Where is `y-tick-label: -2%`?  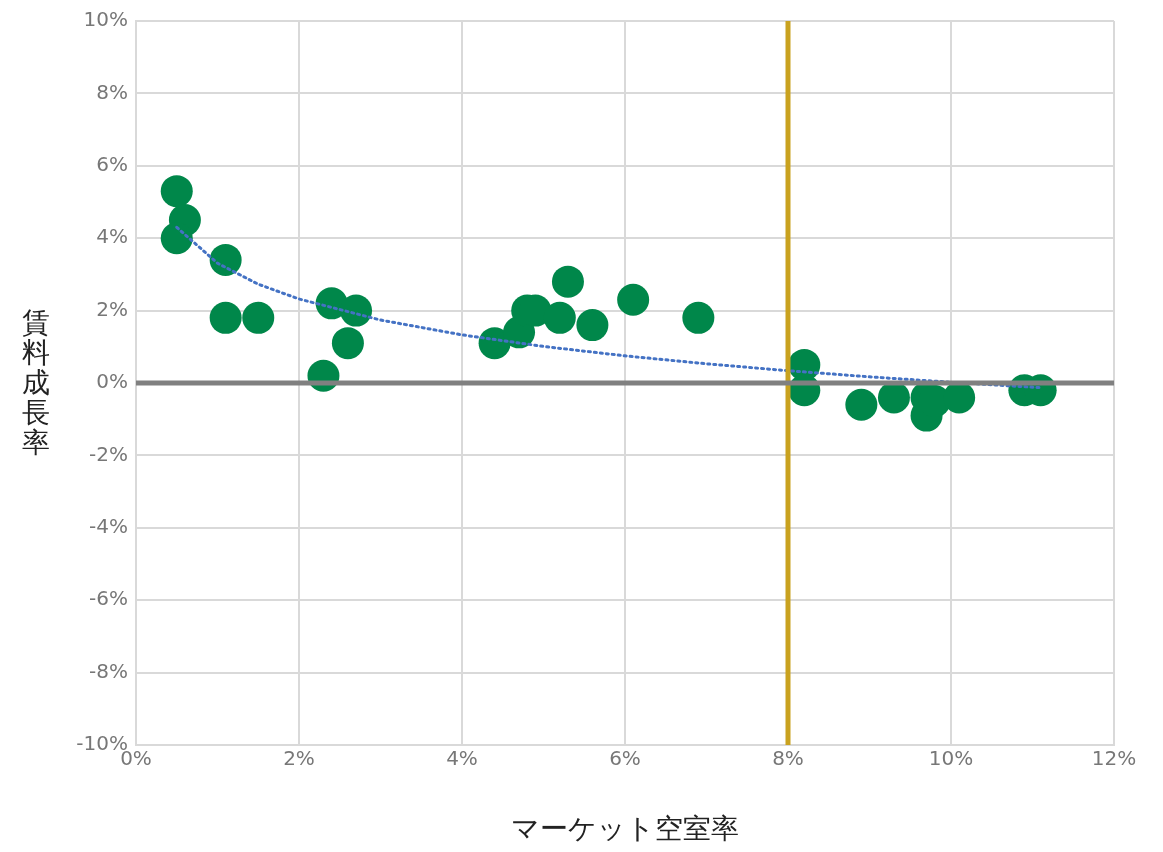
y-tick-label: -2% is located at coordinates (108, 453).